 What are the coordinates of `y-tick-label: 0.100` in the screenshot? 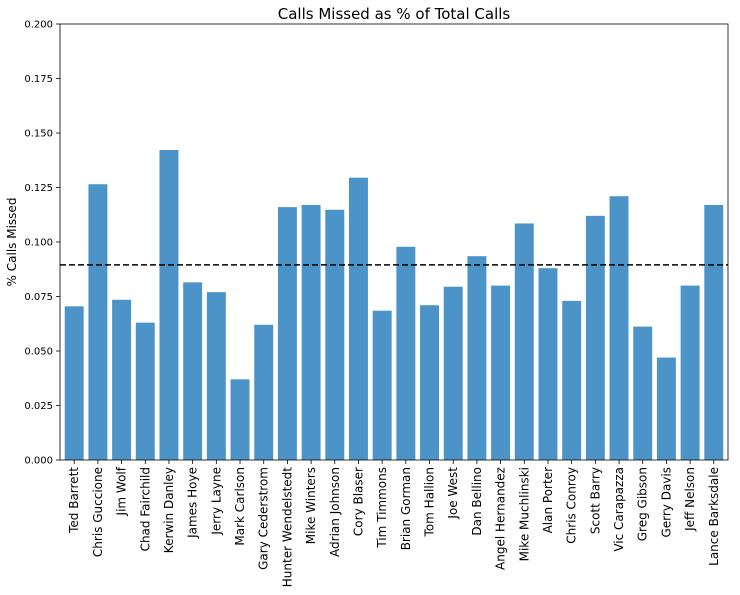 It's located at (38, 243).